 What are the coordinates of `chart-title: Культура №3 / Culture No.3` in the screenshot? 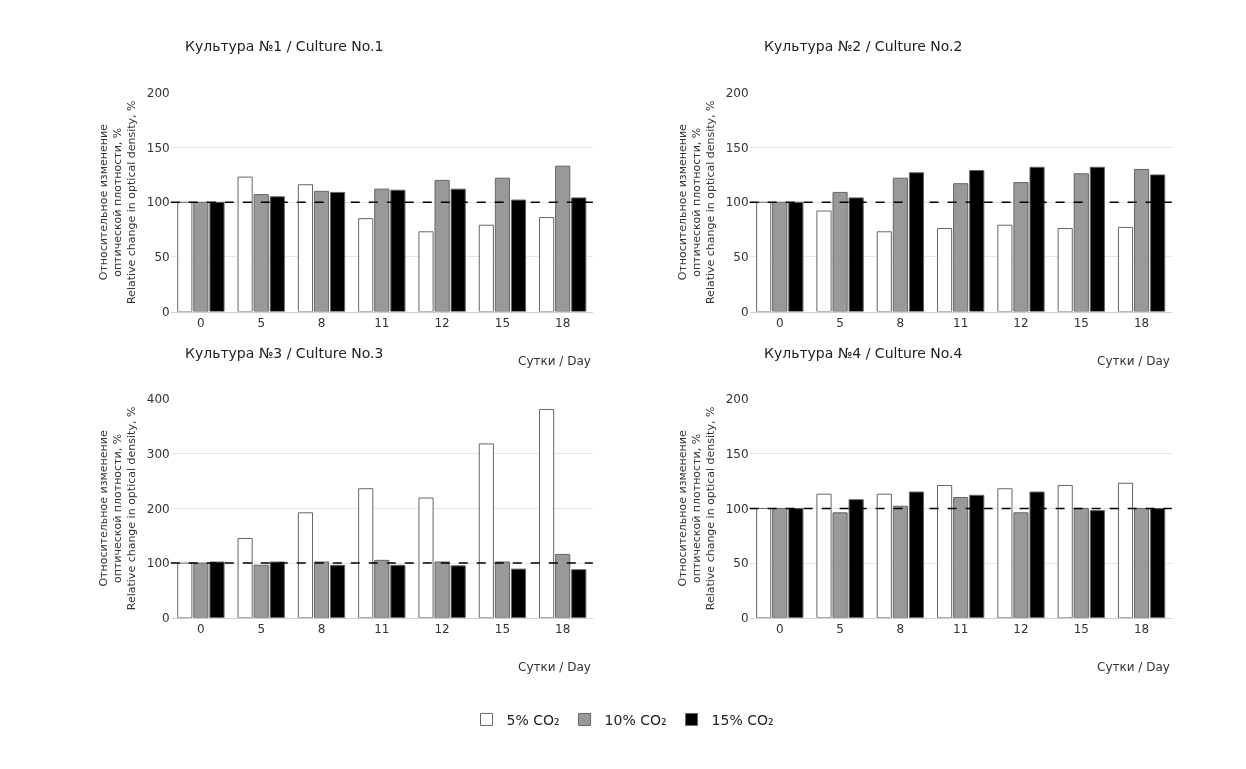 It's located at (284, 353).